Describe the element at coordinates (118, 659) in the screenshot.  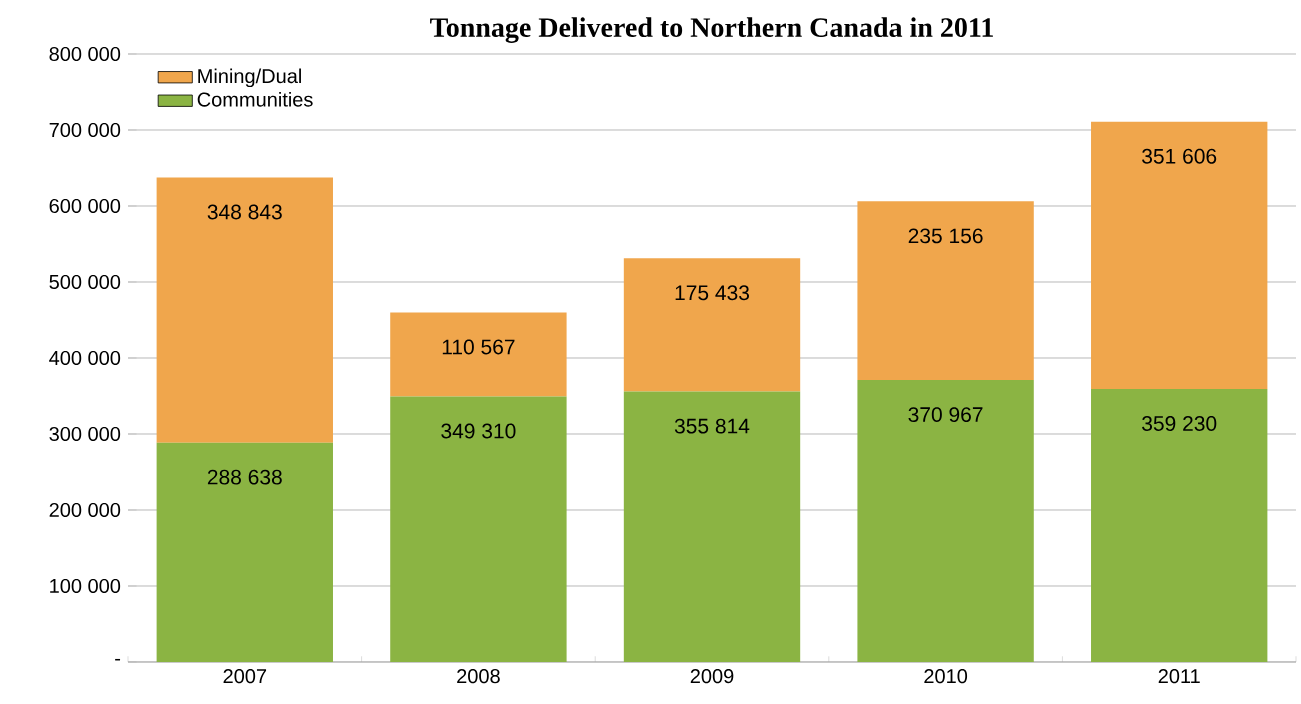
I see `y-tick-label: -` at that location.